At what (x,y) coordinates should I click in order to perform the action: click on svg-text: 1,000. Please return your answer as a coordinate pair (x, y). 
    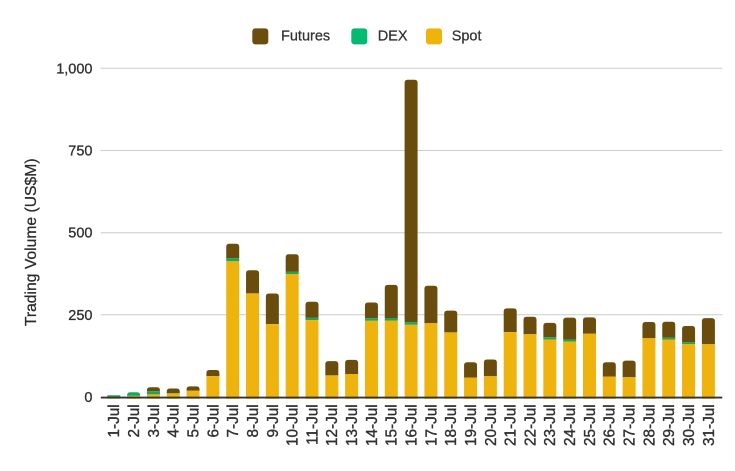
    Looking at the image, I should click on (74, 69).